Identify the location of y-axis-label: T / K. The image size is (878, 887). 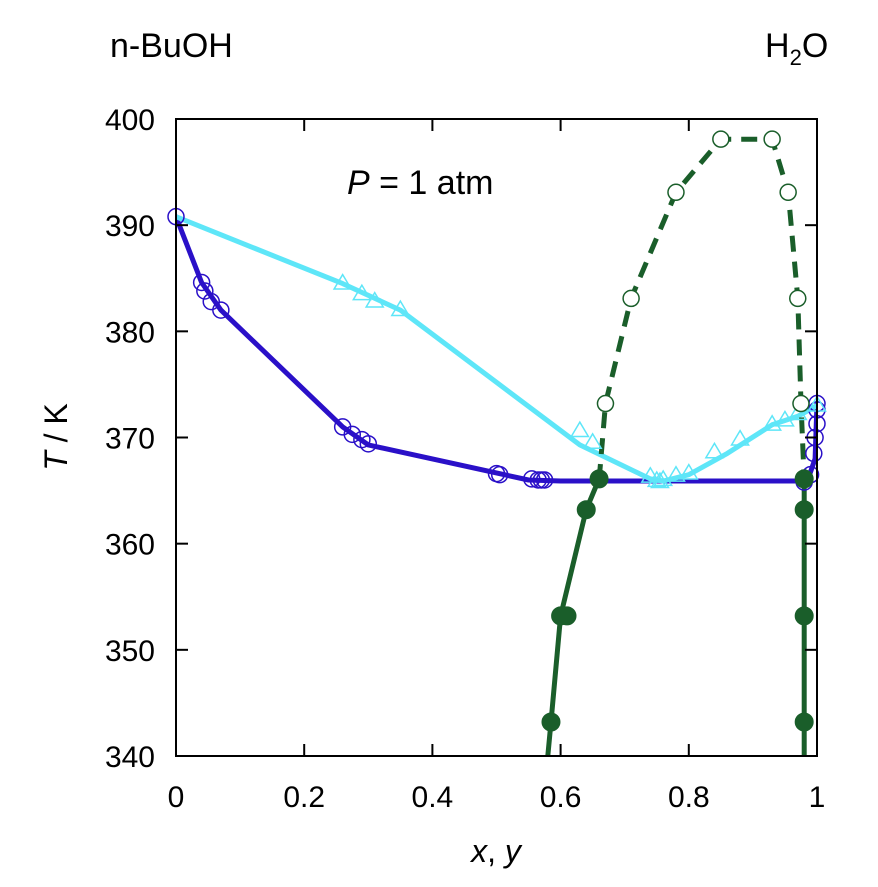
(56, 437).